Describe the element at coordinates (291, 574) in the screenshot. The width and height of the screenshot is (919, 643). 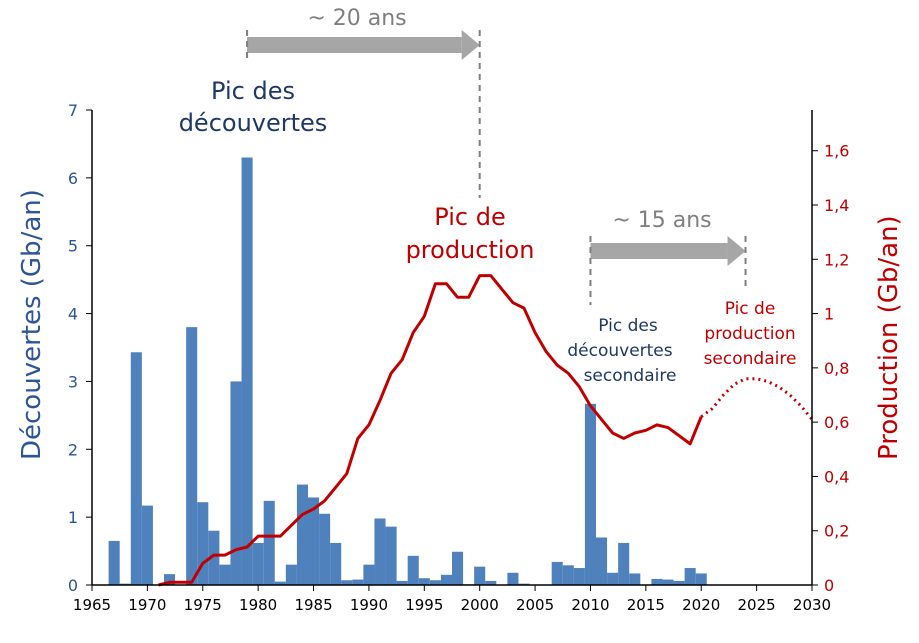
I see `discovery-bar-1983` at that location.